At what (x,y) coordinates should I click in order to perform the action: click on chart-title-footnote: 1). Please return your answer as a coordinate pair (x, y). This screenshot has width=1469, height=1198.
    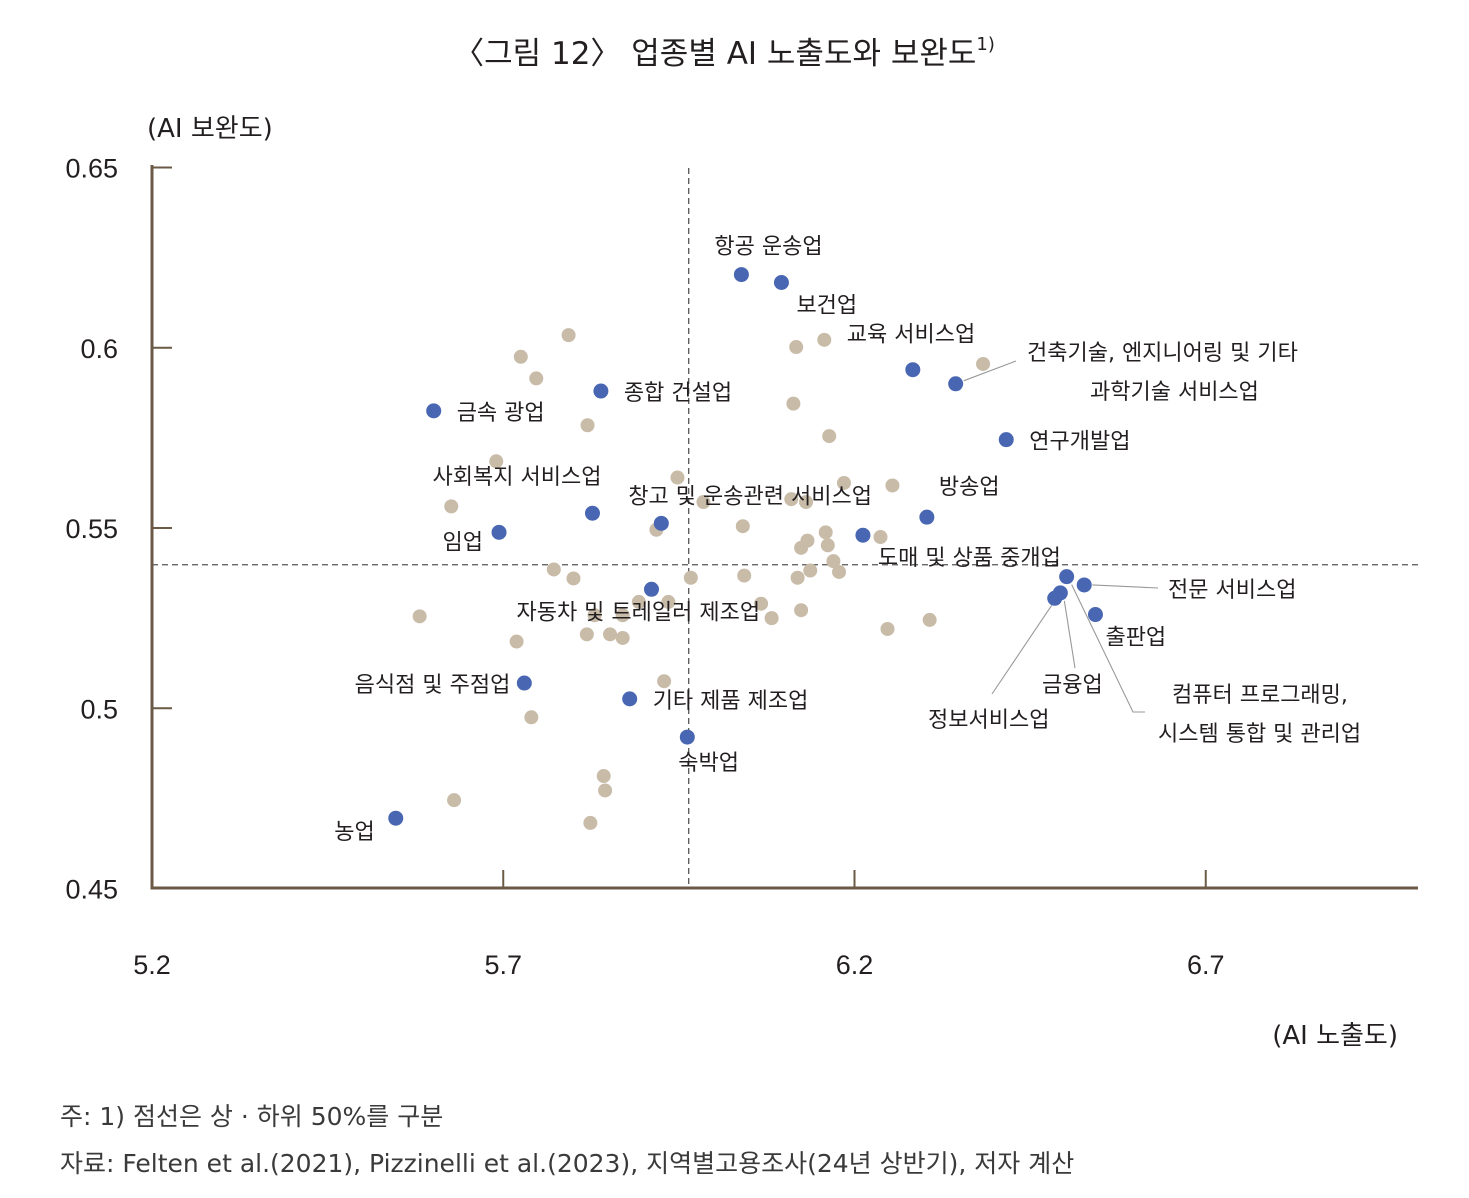
    Looking at the image, I should click on (985, 44).